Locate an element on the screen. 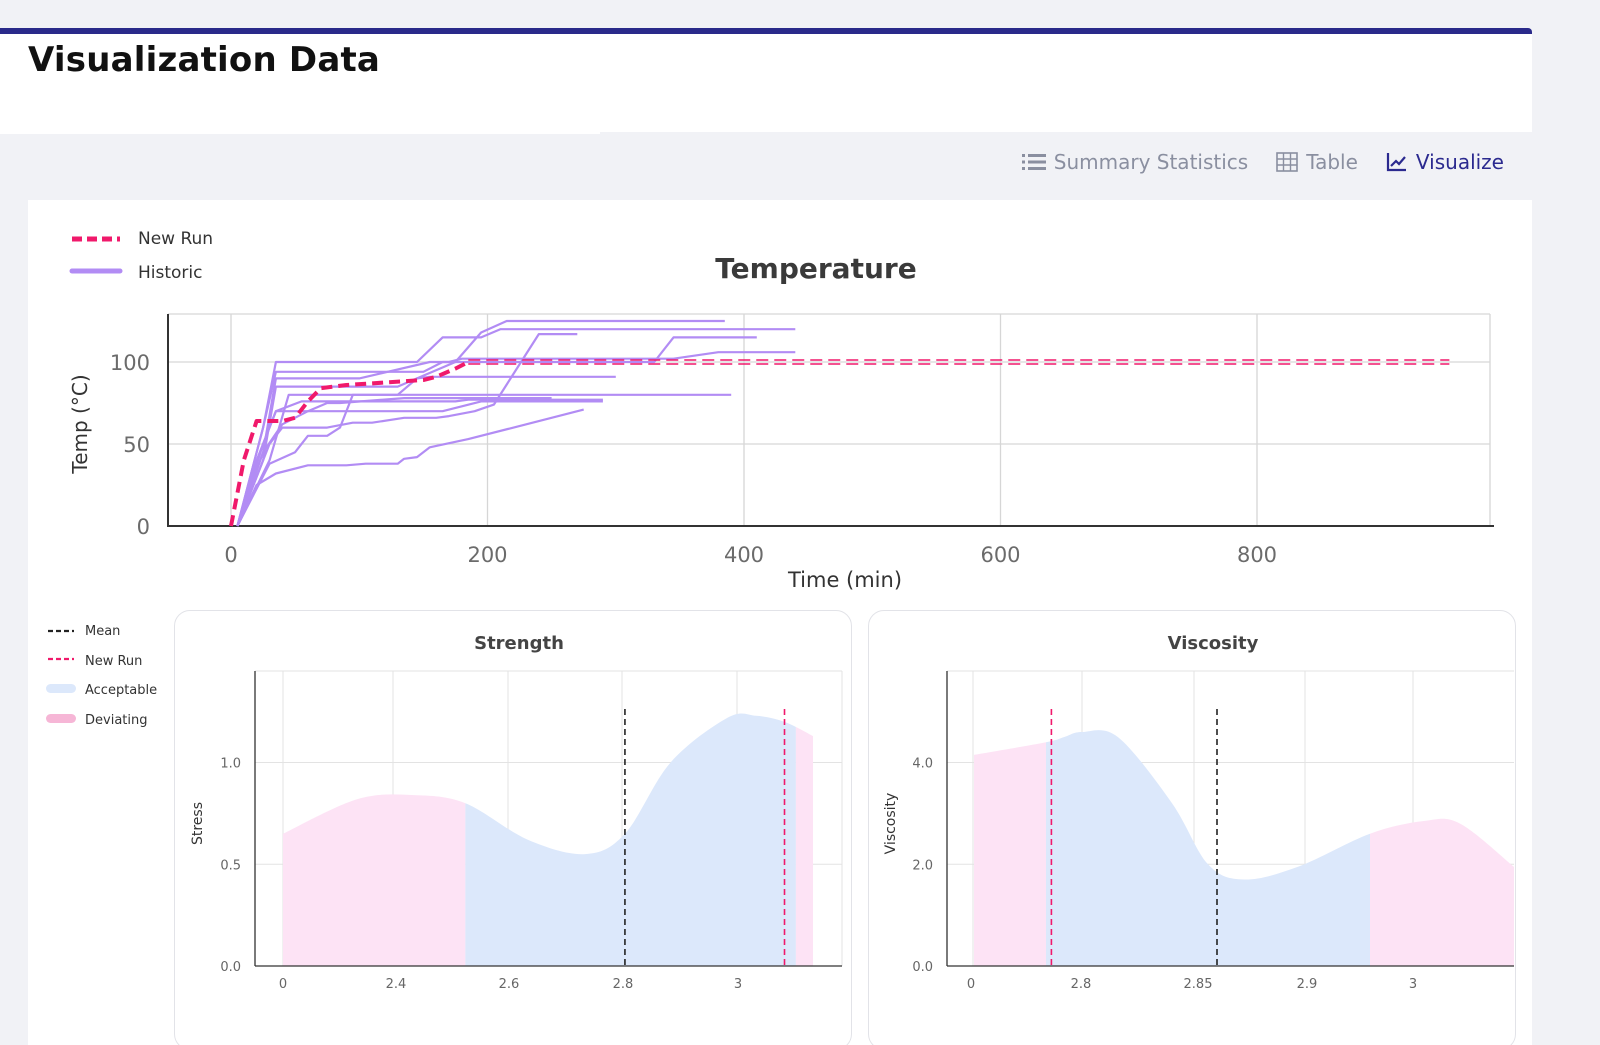  viscosity-xtick-label: 2.85 is located at coordinates (1198, 984).